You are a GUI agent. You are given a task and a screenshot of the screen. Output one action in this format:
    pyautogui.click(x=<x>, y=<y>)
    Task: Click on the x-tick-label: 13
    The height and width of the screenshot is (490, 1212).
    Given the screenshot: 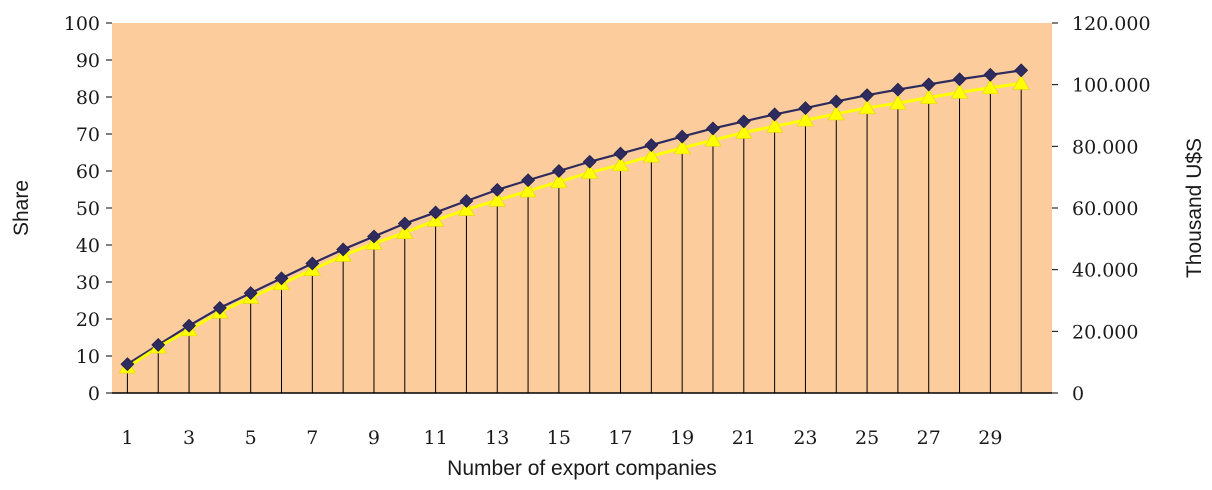 What is the action you would take?
    pyautogui.click(x=497, y=438)
    